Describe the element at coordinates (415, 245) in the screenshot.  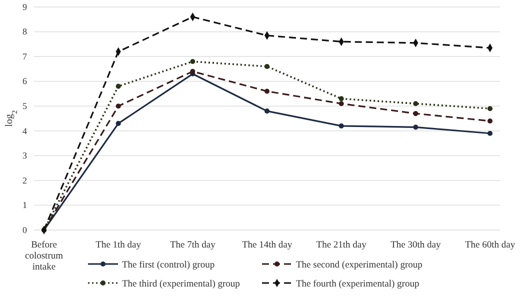
I see `x-tick-label: The 30th day` at that location.